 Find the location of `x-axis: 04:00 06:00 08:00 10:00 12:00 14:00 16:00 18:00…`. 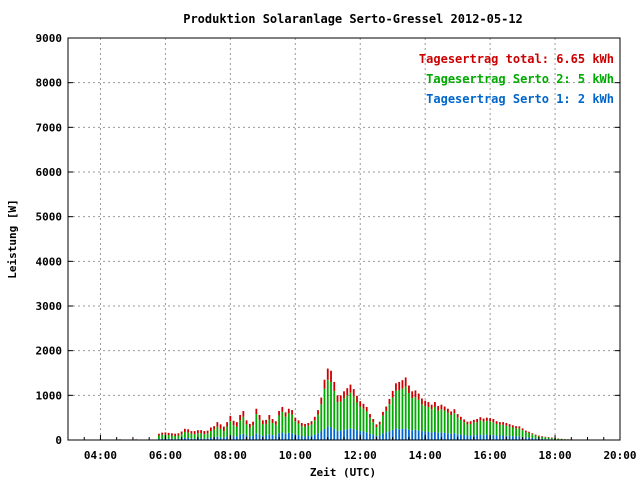

x-axis: 04:00 06:00 08:00 10:00 12:00 14:00 16:00 18:00… is located at coordinates (352, 448).